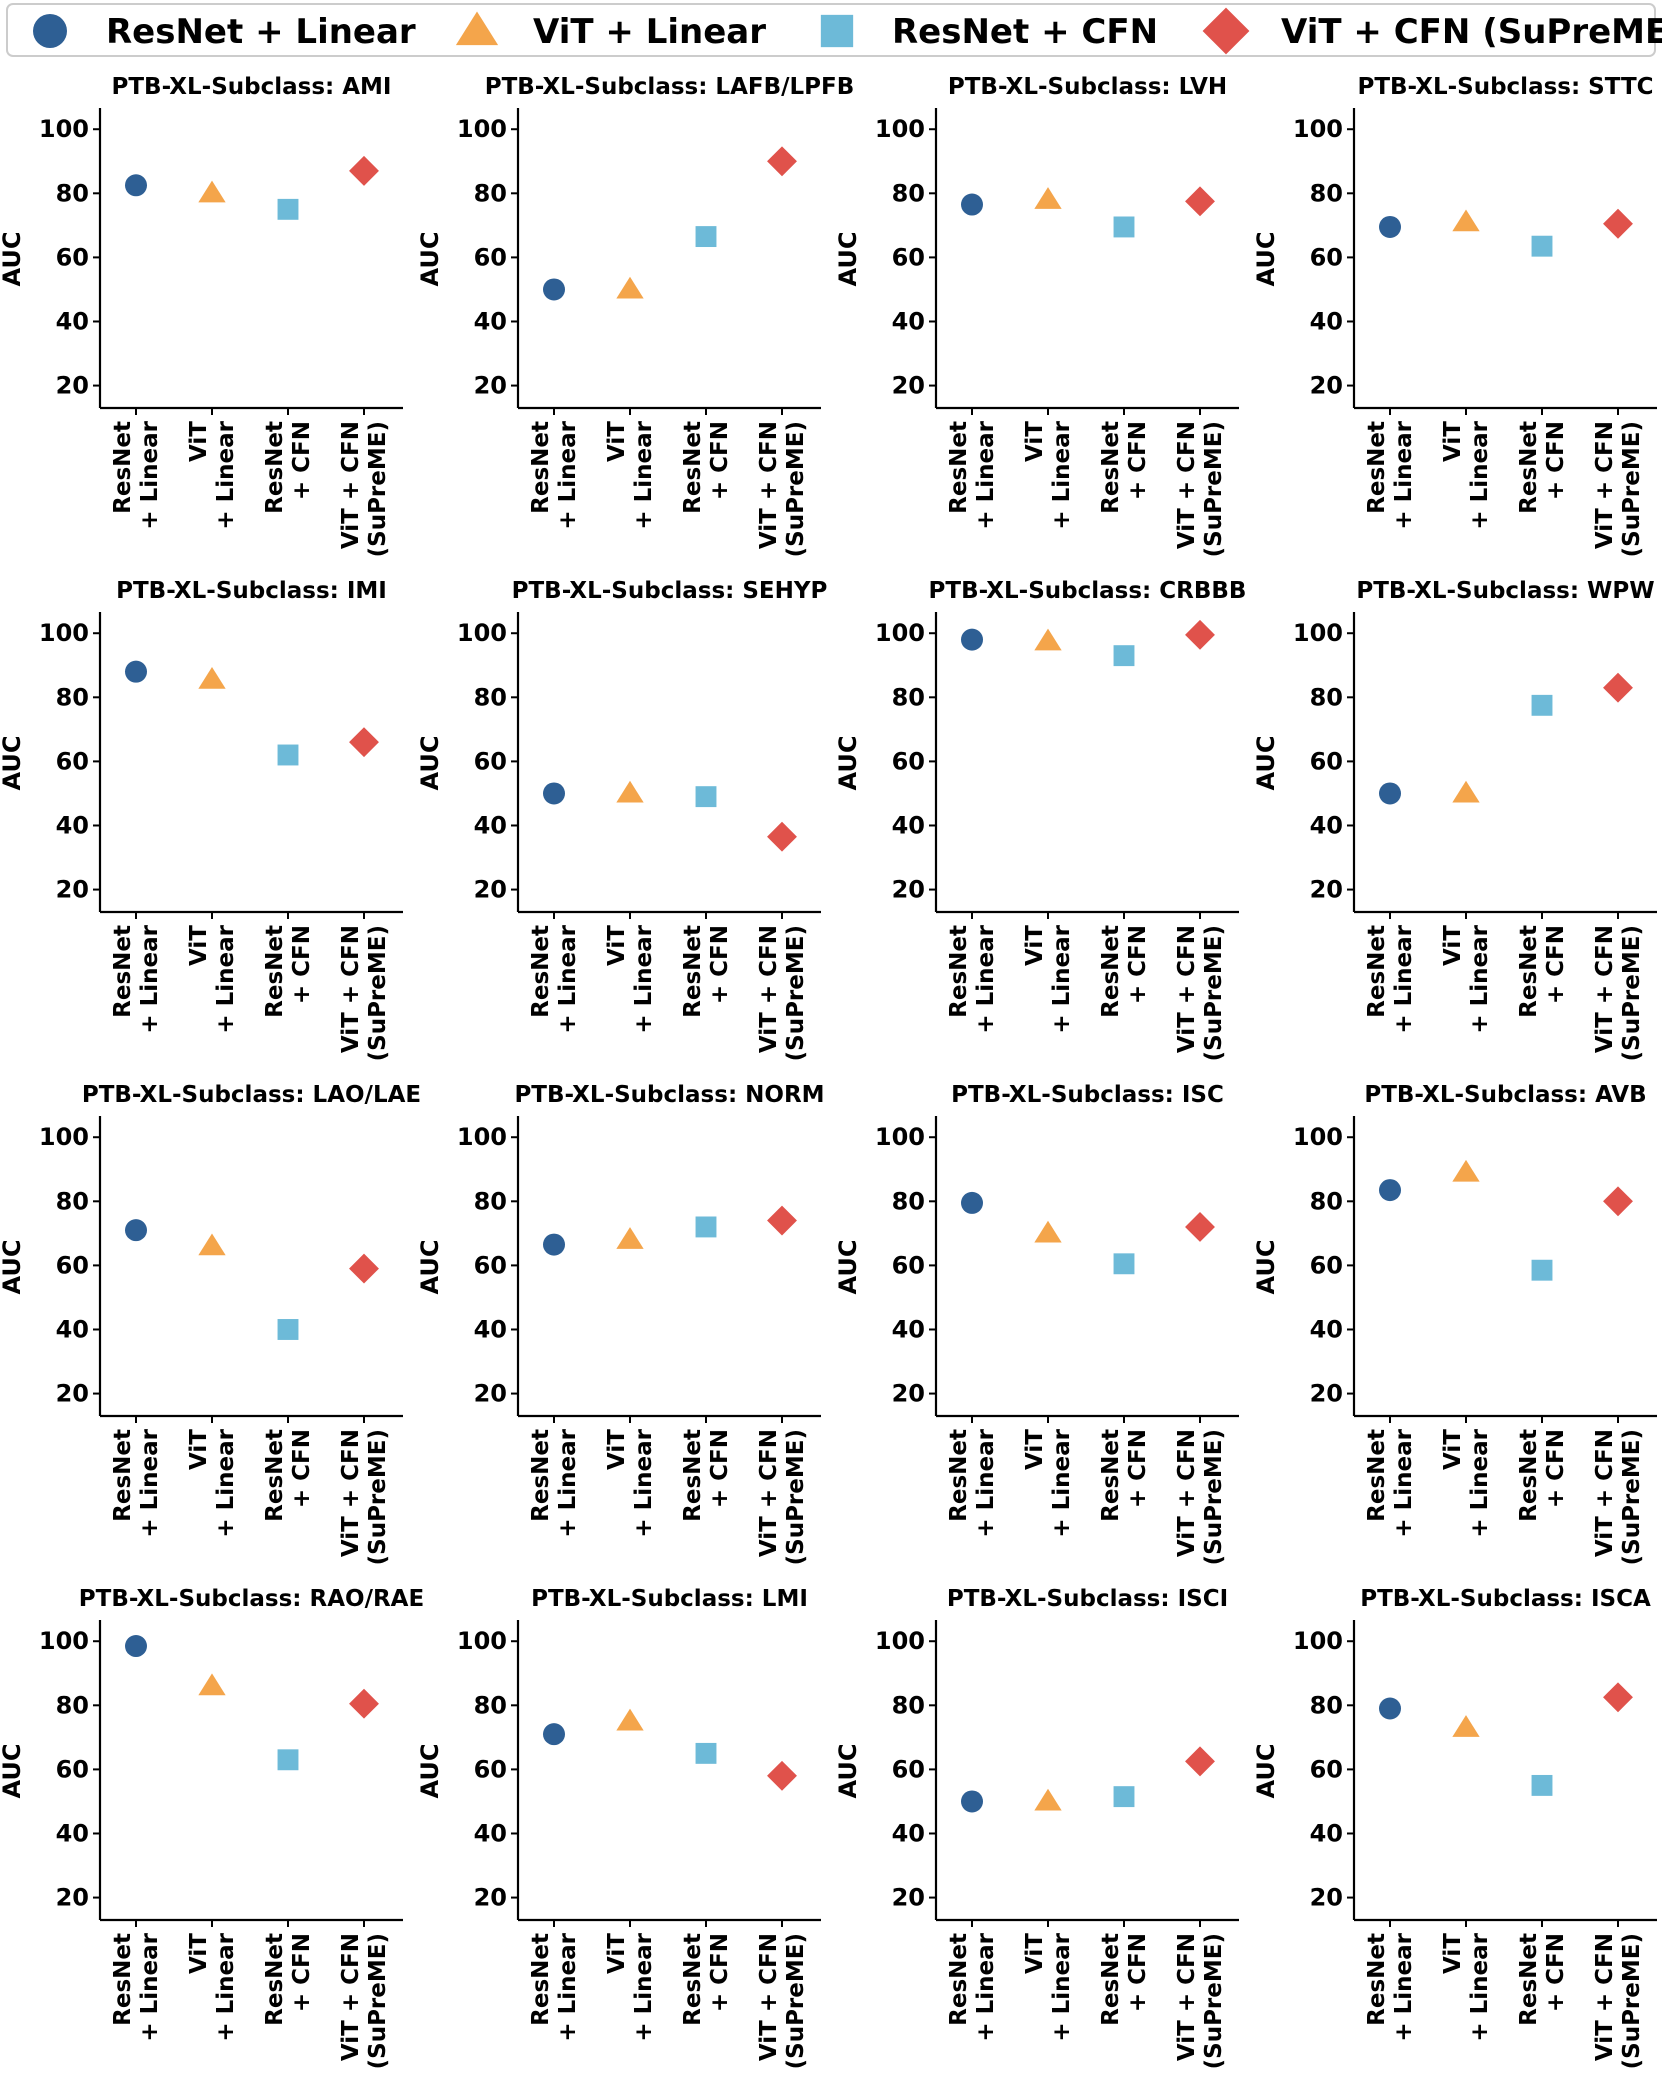 This screenshot has height=2078, width=1662. I want to click on subplot-title: PTB-XL-Subclass: LAO/LAE, so click(251, 1095).